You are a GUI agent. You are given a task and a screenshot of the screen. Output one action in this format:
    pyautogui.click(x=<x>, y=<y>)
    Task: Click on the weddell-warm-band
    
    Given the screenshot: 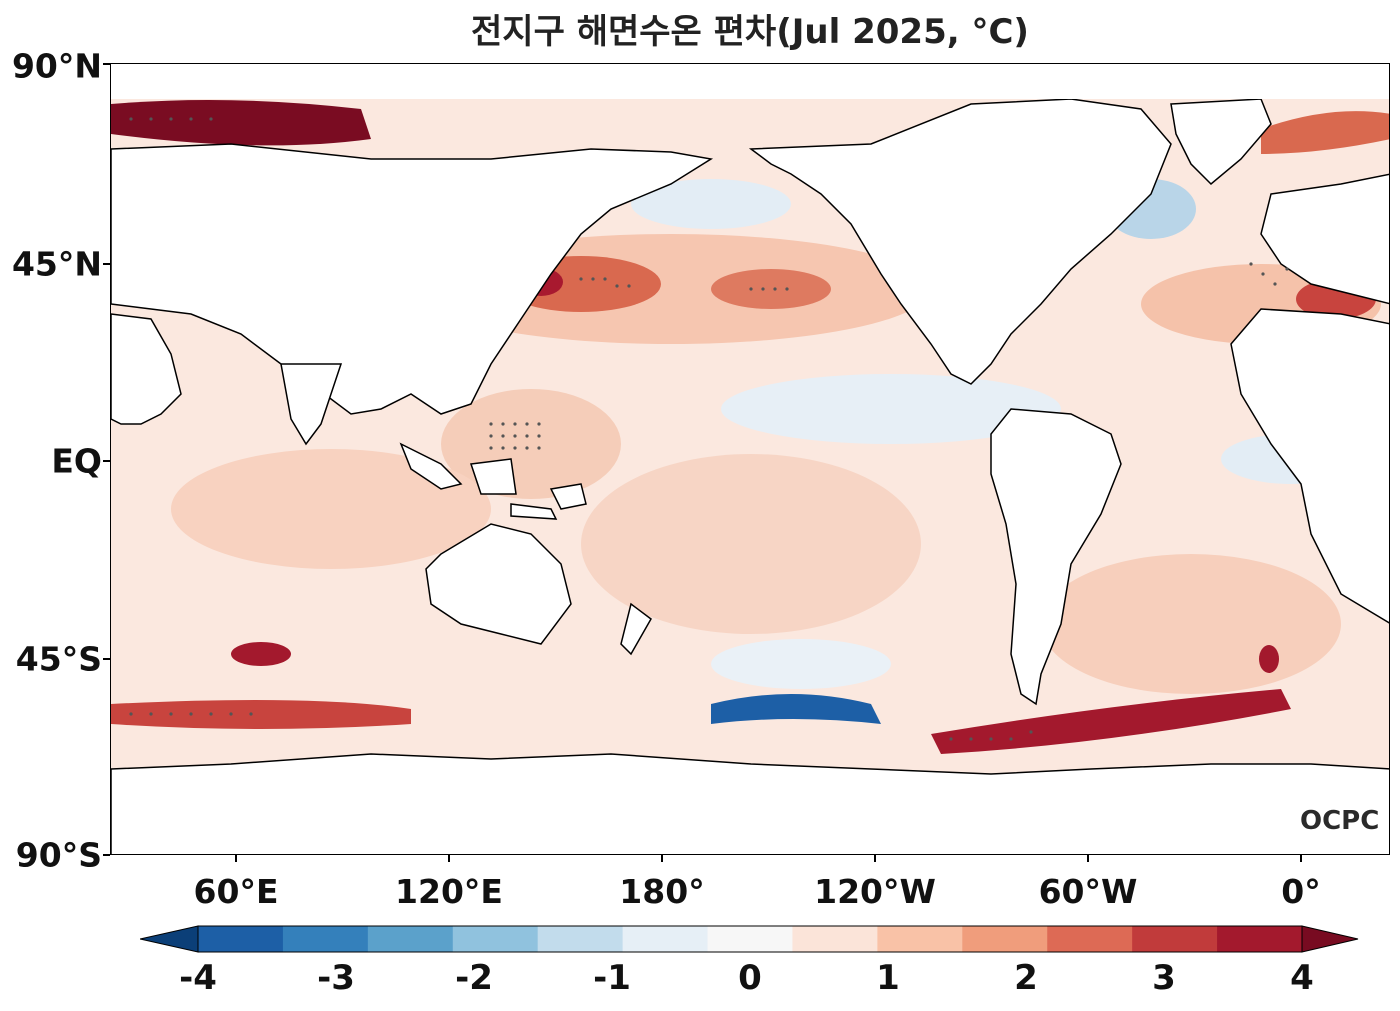 What is the action you would take?
    pyautogui.click(x=1111, y=721)
    